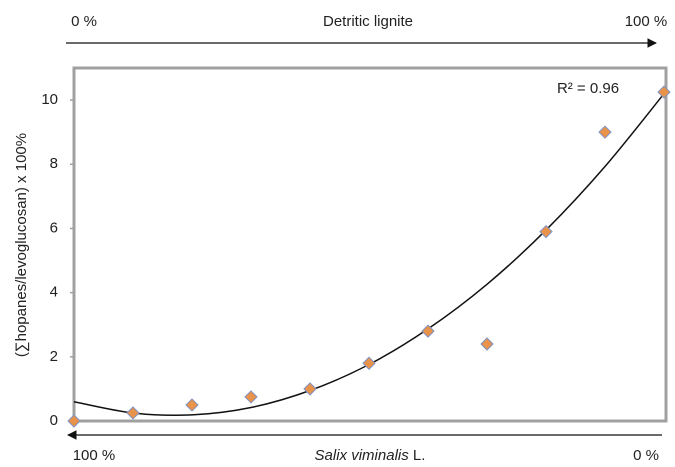 This screenshot has width=675, height=467. Describe the element at coordinates (49, 99) in the screenshot. I see `y-tick-label: 10` at that location.